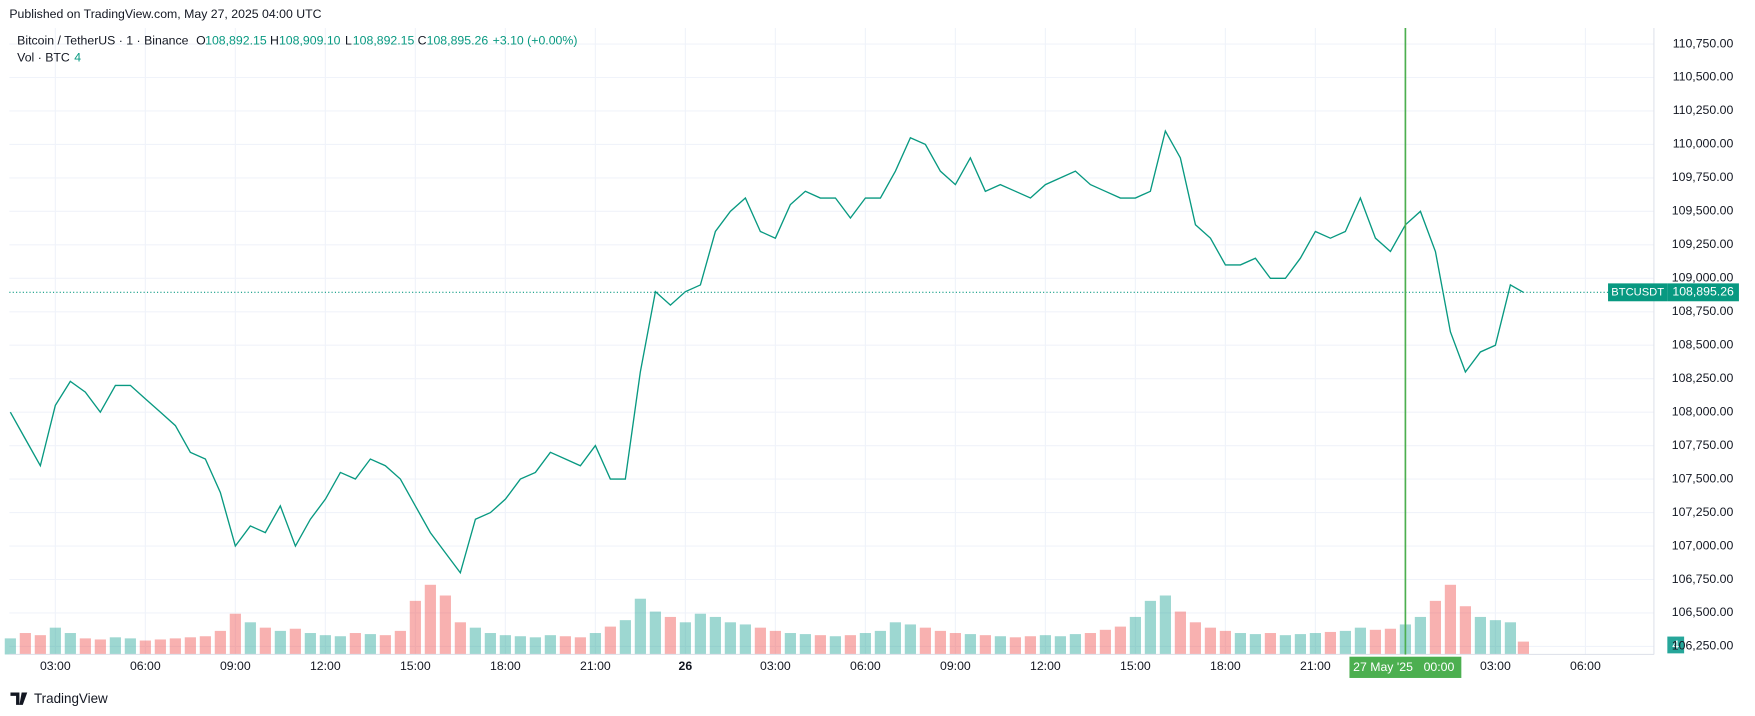 This screenshot has width=1755, height=716. What do you see at coordinates (1439, 667) in the screenshot?
I see `crosshair-time: 00:00` at bounding box center [1439, 667].